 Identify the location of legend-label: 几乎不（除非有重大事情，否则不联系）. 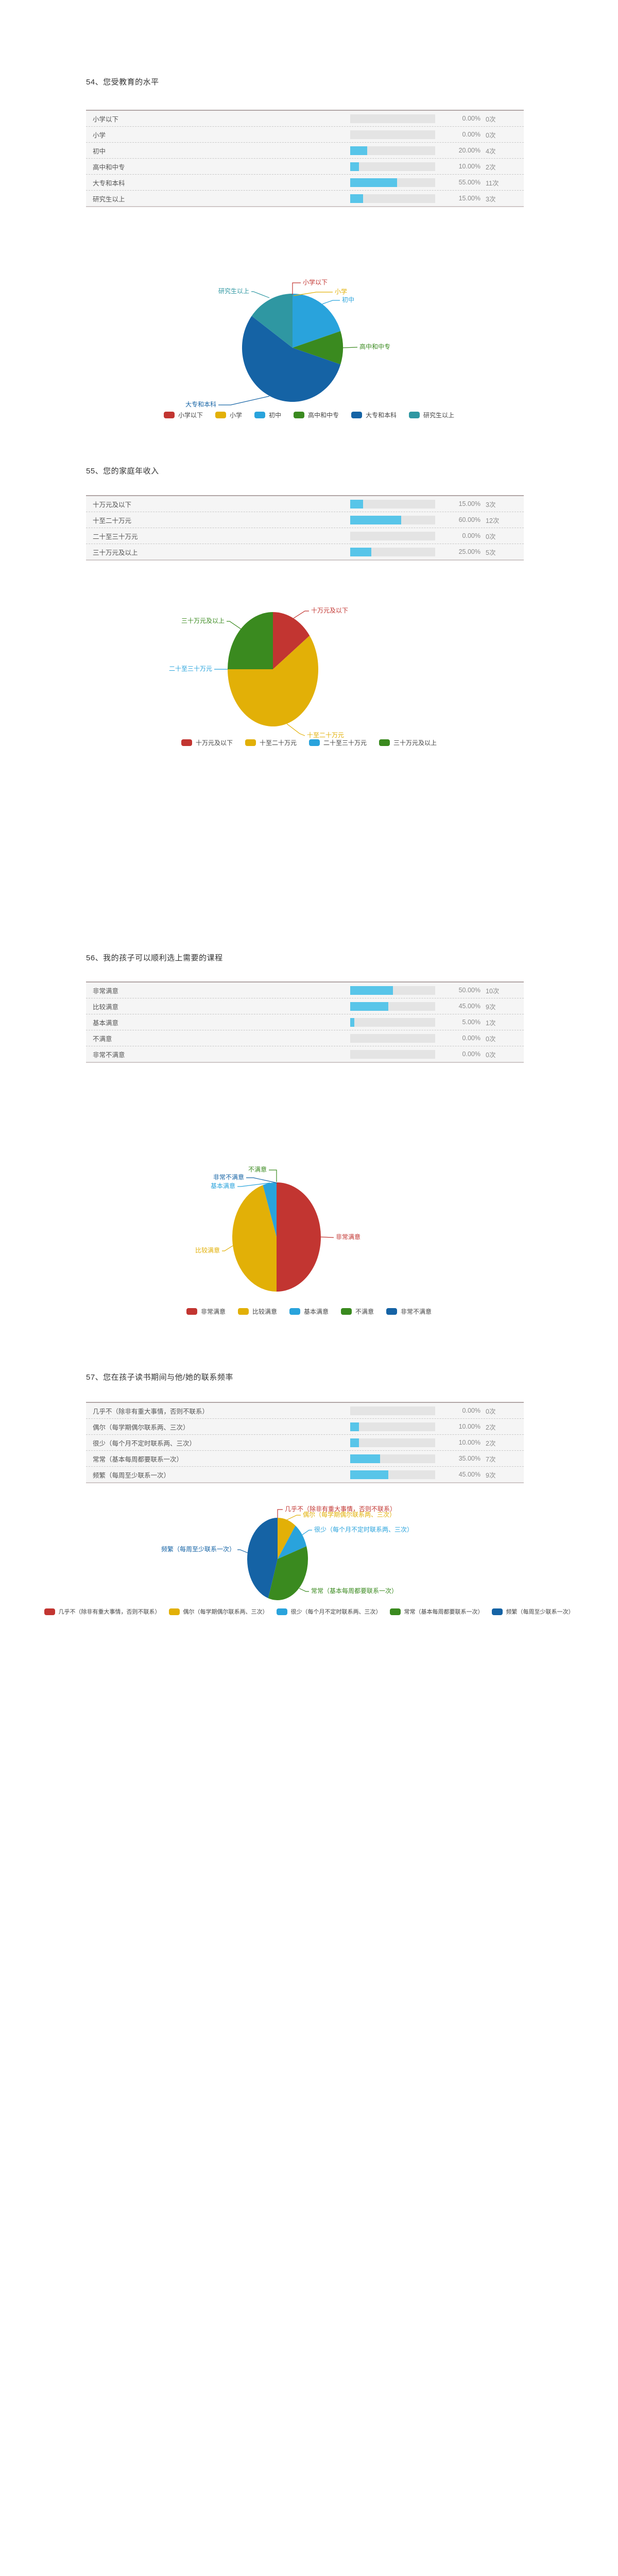
(109, 1612).